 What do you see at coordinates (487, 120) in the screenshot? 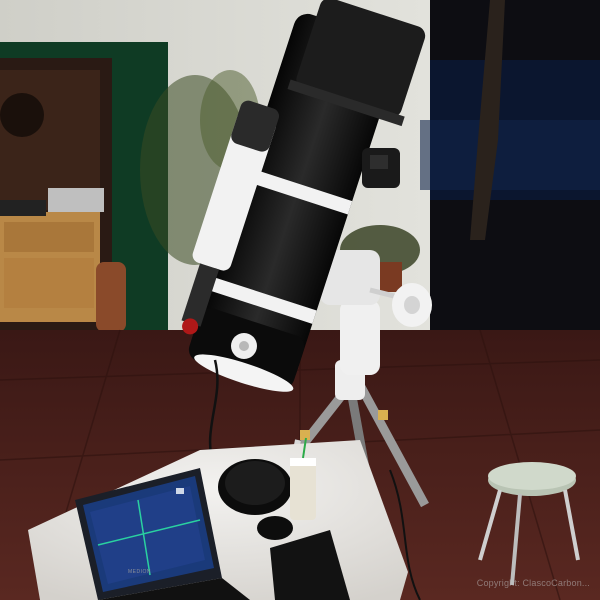
I see `tree-trunk` at bounding box center [487, 120].